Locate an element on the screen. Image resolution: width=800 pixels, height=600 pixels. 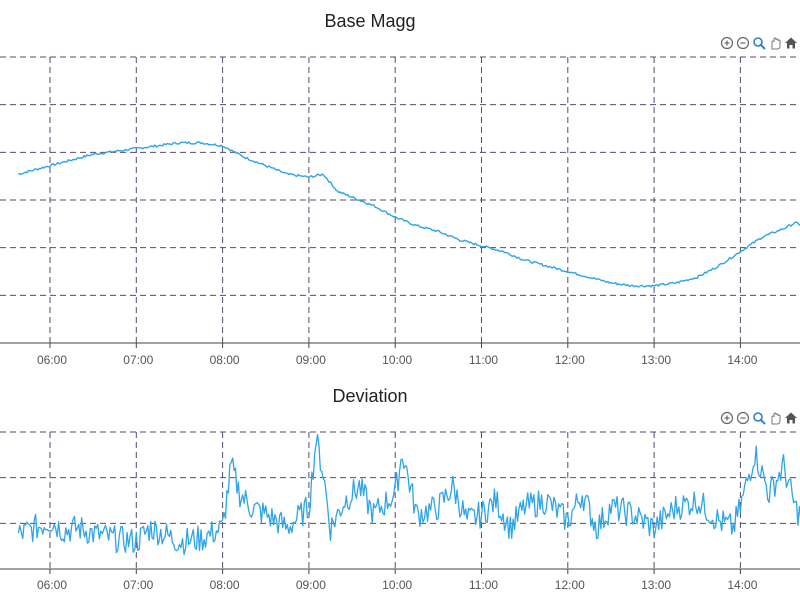
chart-title: Base Magg is located at coordinates (370, 21).